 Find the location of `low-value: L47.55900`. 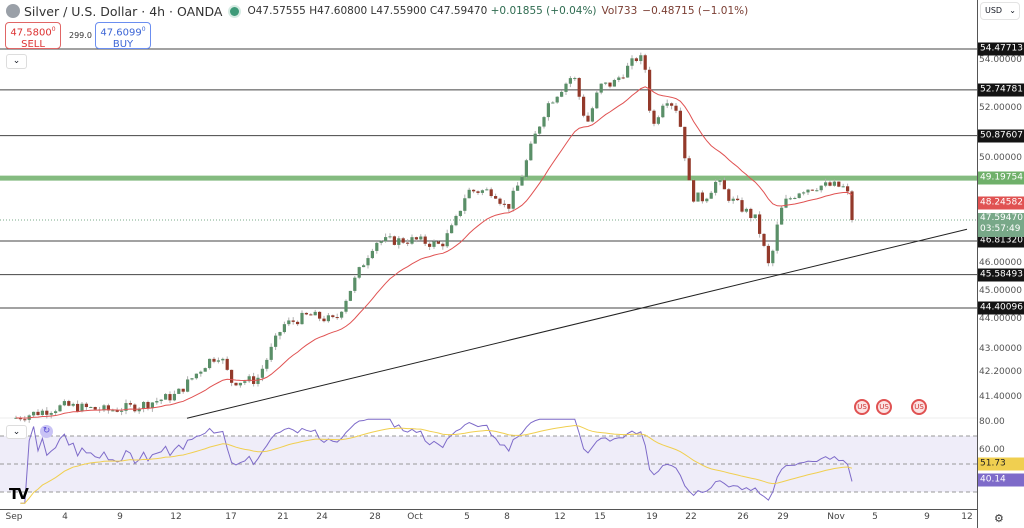

low-value: L47.55900 is located at coordinates (398, 11).